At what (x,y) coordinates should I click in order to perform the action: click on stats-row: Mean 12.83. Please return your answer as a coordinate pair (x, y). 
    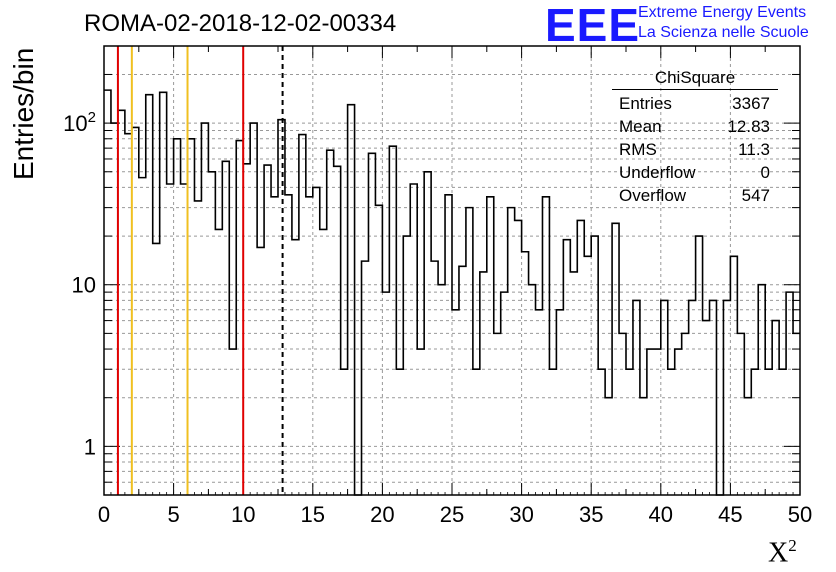
    Looking at the image, I should click on (695, 126).